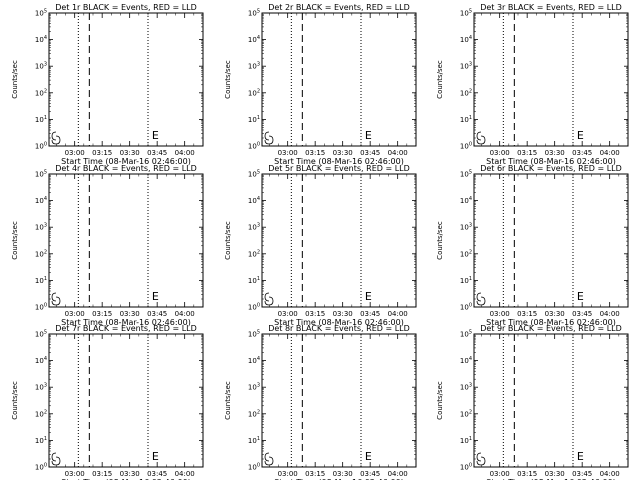  Describe the element at coordinates (126, 328) in the screenshot. I see `chart-title: Det 7r BLACK = Events, RED = LLD` at that location.